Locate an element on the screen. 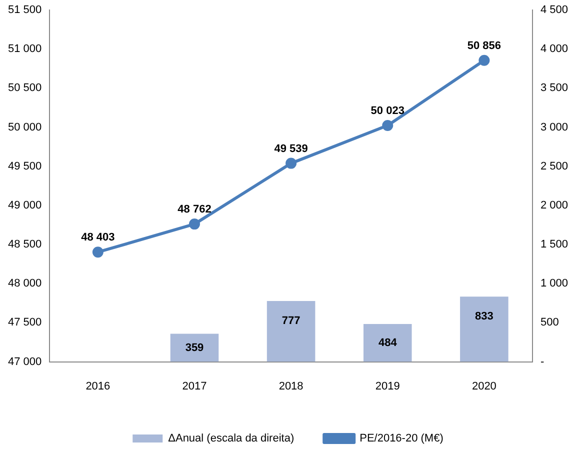 This screenshot has height=459, width=581. x-tick-label: 2020 is located at coordinates (484, 386).